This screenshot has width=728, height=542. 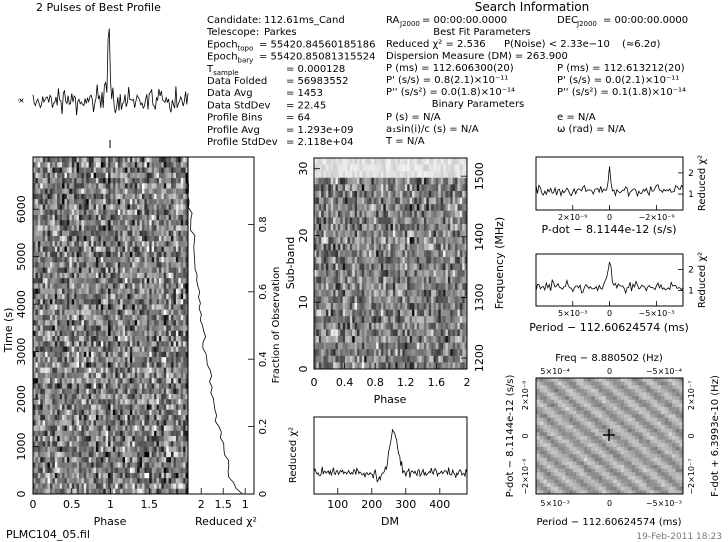 I want to click on chi2-time-line, so click(x=215, y=326).